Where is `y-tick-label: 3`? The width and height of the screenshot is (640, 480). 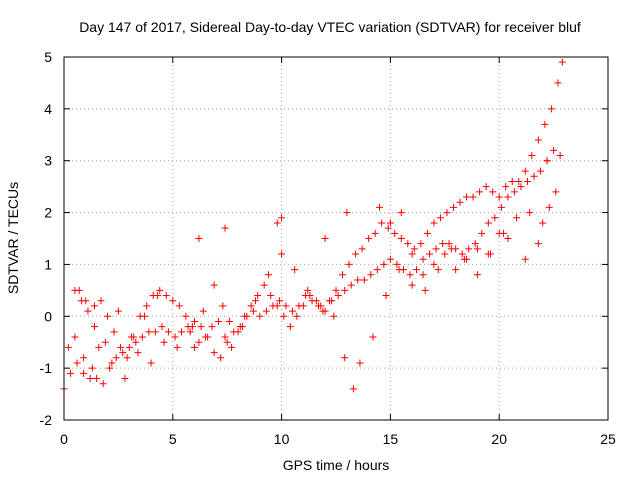
y-tick-label: 3 is located at coordinates (48, 161).